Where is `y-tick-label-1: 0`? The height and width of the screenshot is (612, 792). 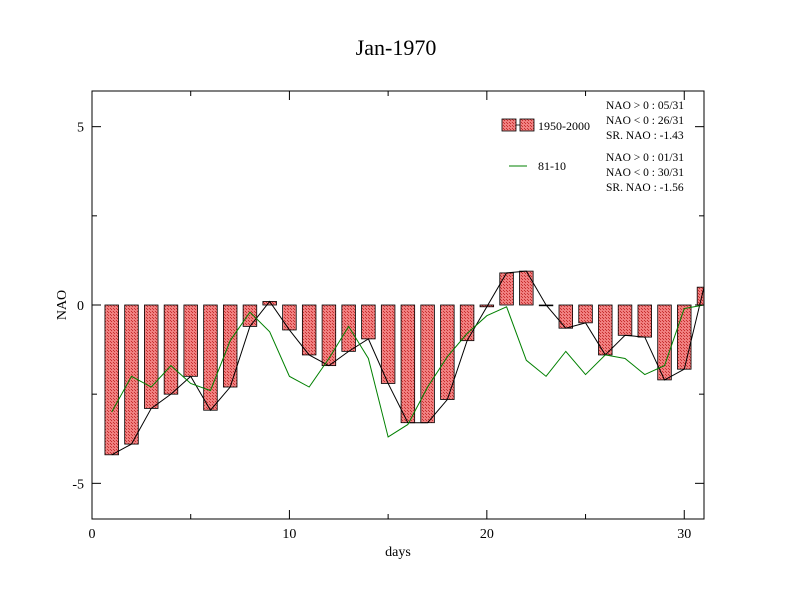 y-tick-label-1: 0 is located at coordinates (80, 306).